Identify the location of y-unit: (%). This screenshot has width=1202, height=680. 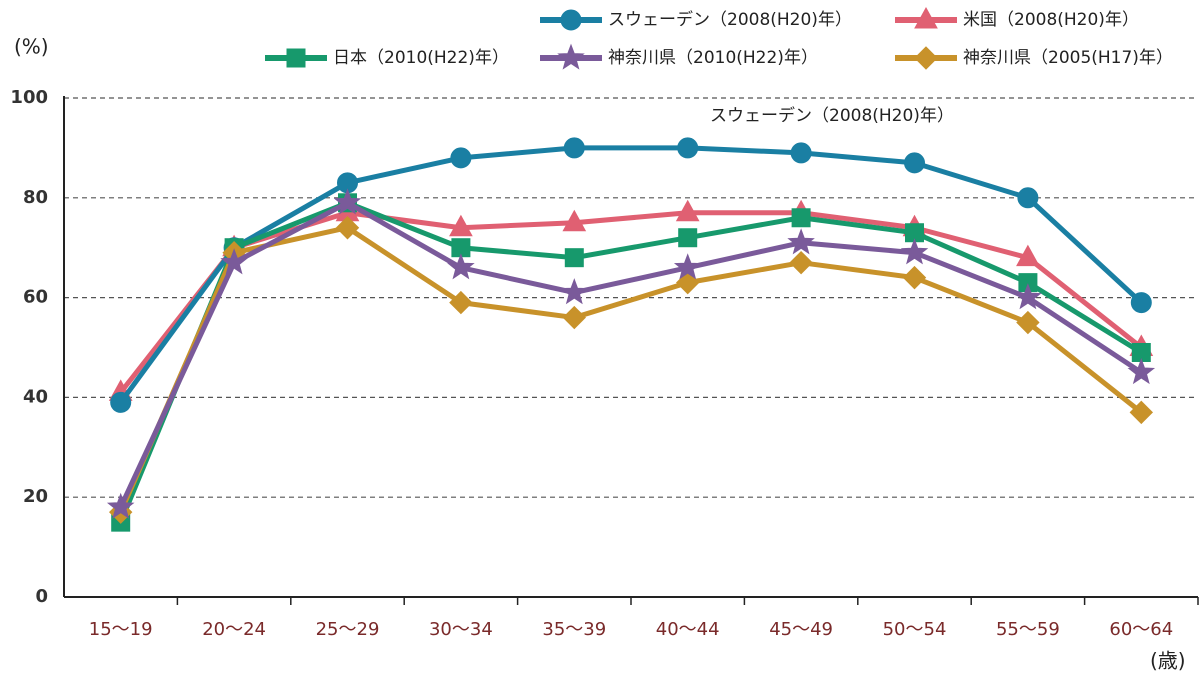
(31, 47).